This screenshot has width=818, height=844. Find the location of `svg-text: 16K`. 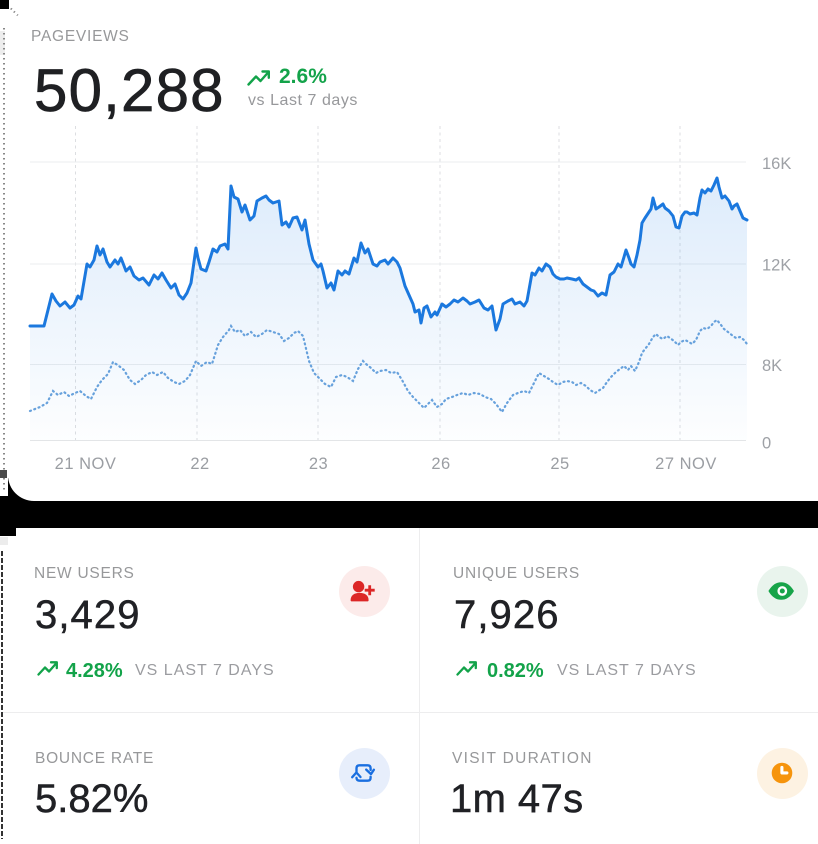

svg-text: 16K is located at coordinates (776, 164).